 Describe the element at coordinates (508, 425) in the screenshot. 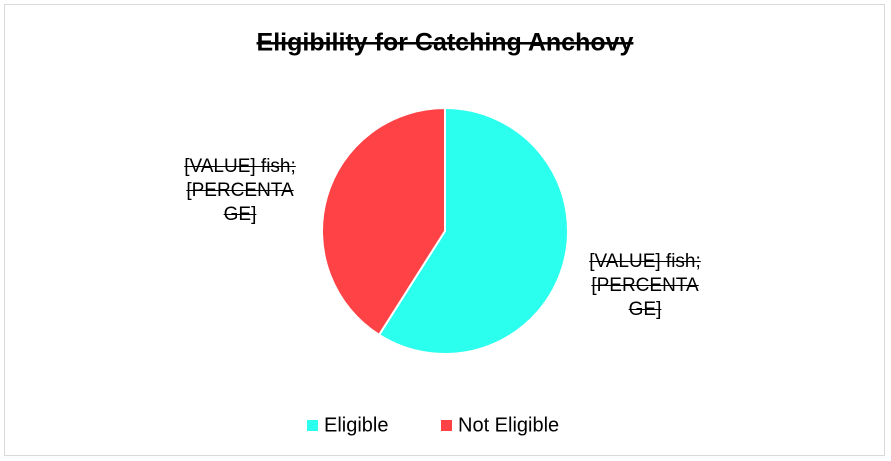

I see `legend-label: Not Eligible` at that location.